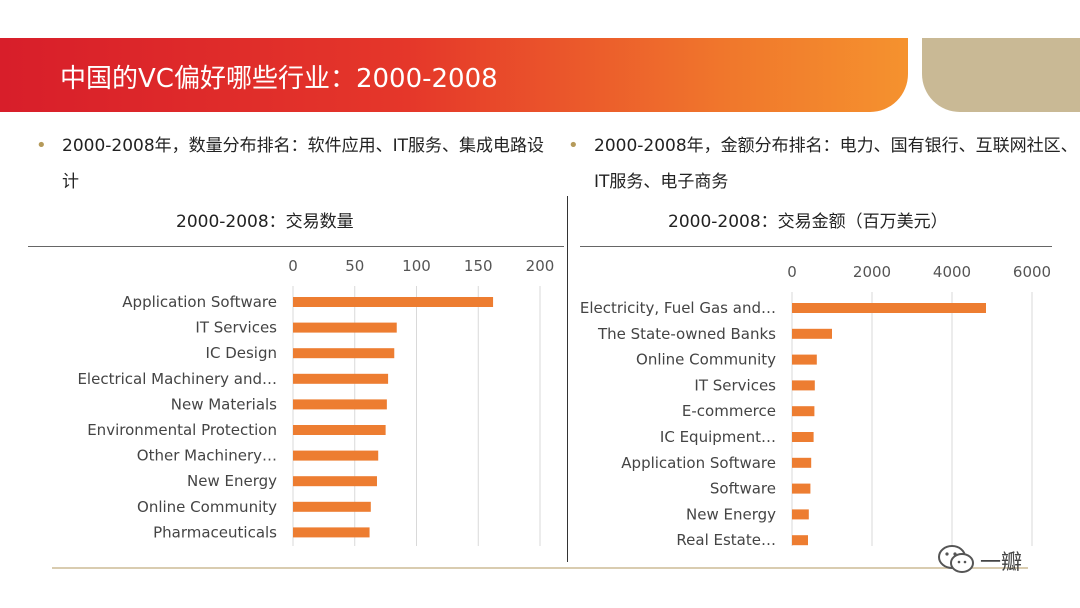  What do you see at coordinates (296, 246) in the screenshot?
I see `left-chart-divider` at bounding box center [296, 246].